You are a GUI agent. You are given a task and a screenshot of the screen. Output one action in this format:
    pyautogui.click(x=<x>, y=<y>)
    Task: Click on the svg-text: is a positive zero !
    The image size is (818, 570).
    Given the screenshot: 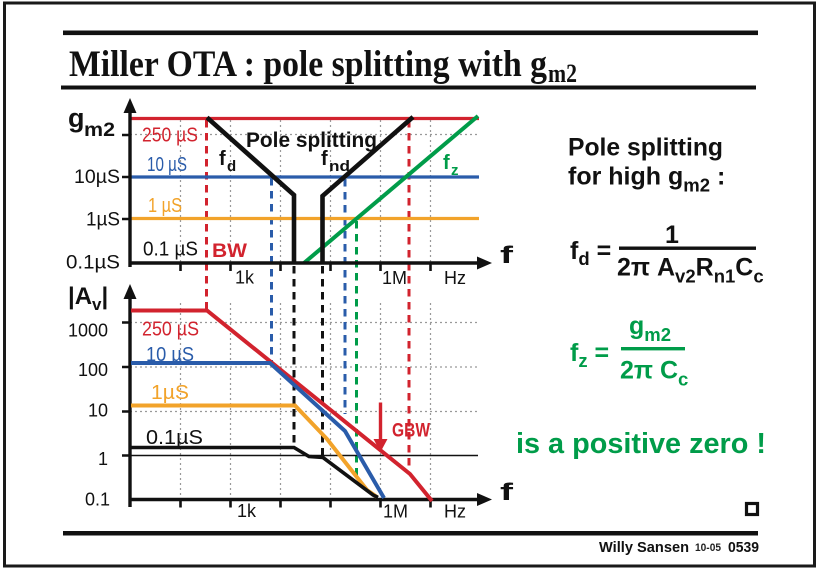 What is the action you would take?
    pyautogui.click(x=641, y=444)
    